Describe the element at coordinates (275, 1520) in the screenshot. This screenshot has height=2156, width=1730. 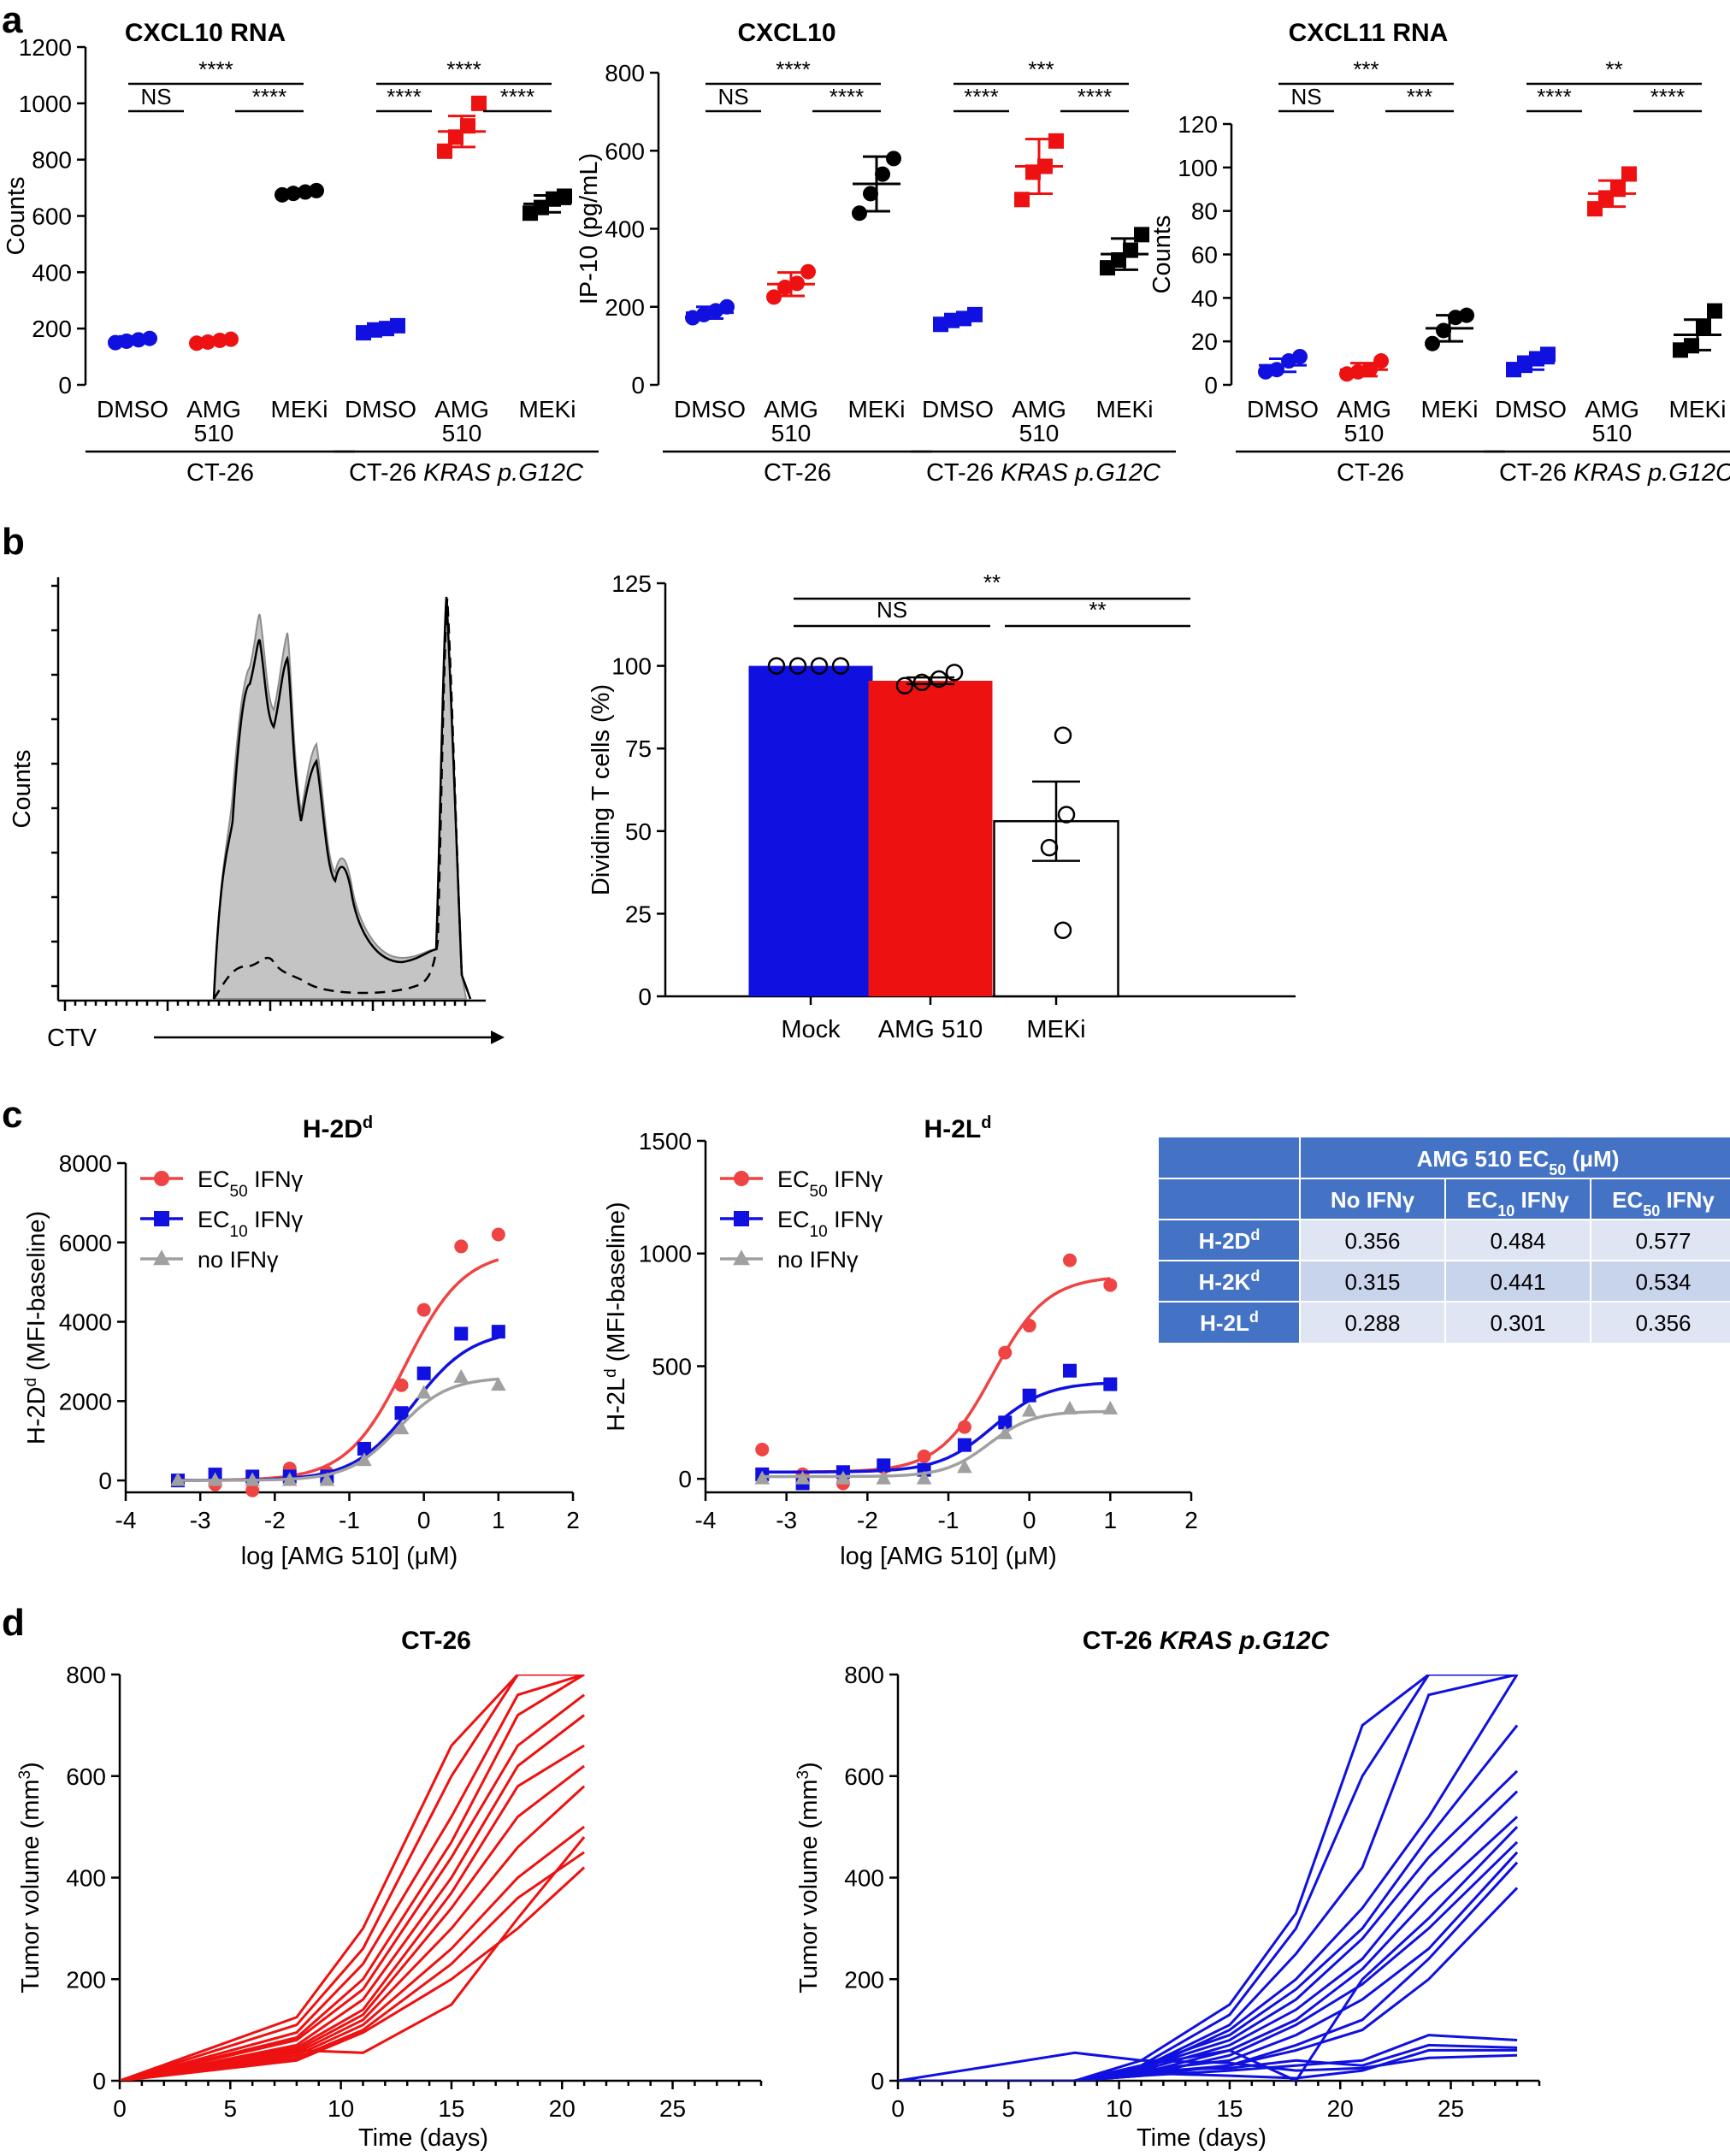
I see `x-tick-label: -2` at that location.